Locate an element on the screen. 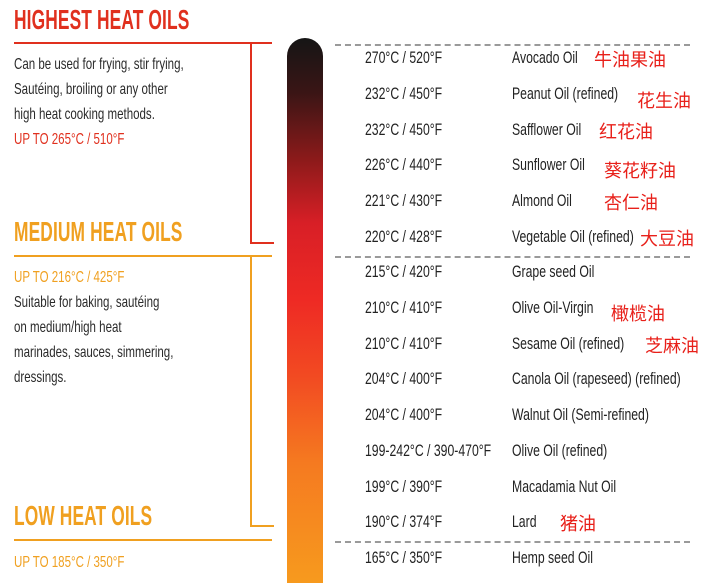 This screenshot has height=583, width=722. oil-chinese-name: 大豆油 is located at coordinates (667, 239).